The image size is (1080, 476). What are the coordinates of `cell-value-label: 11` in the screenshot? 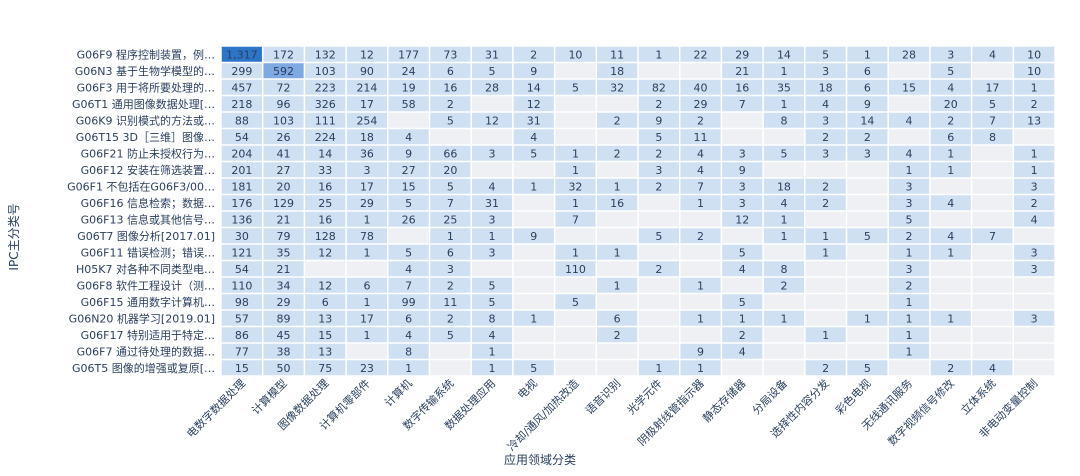 It's located at (450, 302).